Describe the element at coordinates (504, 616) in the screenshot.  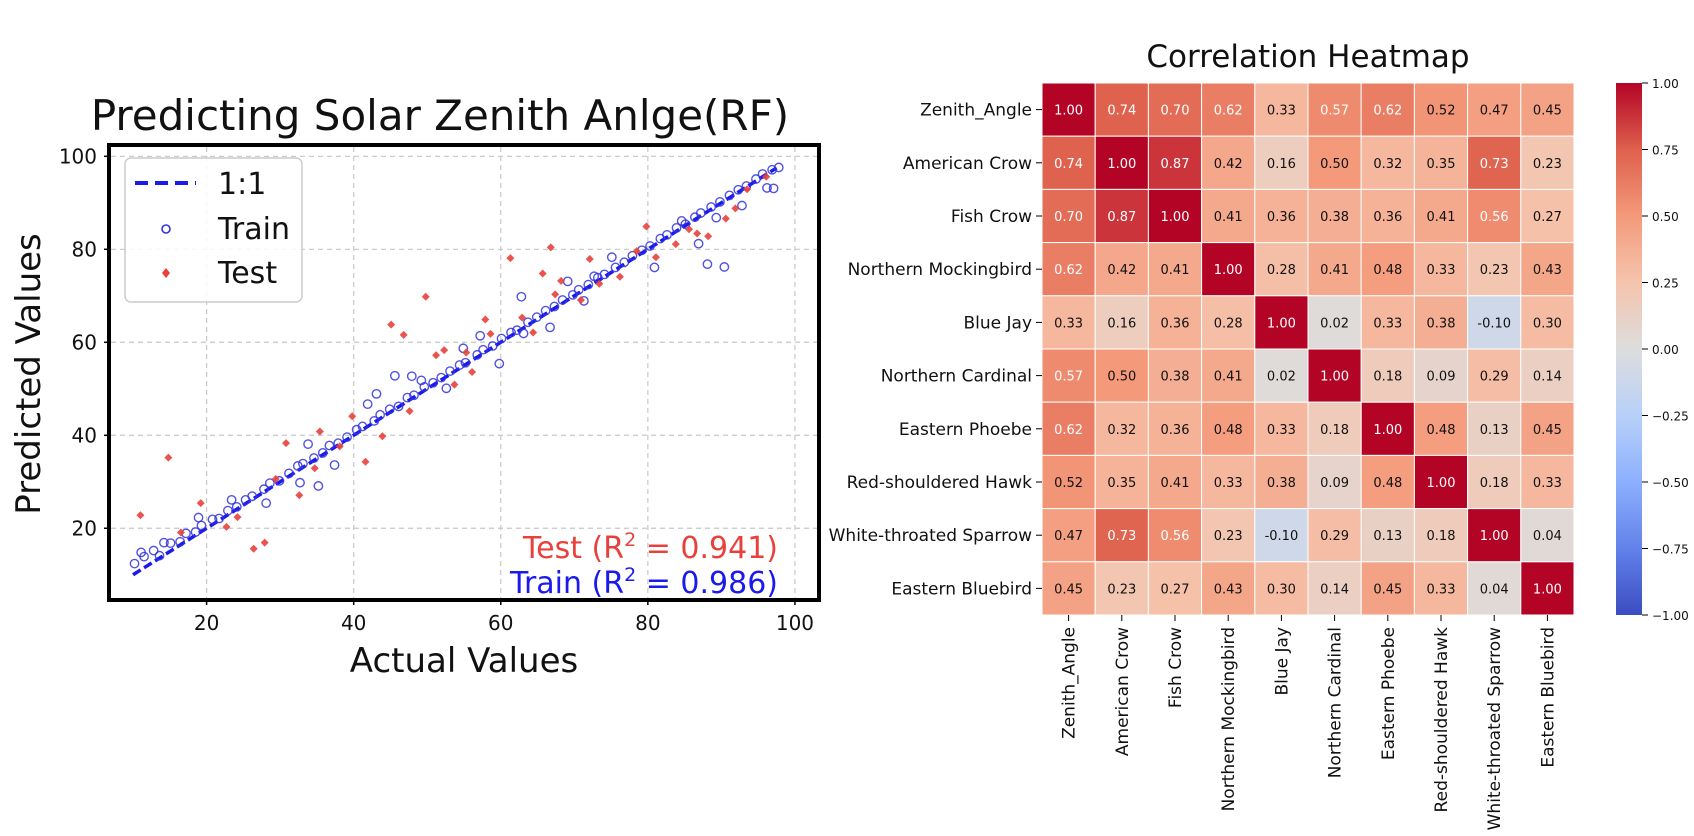
I see `scatter-x-ticks: 20 40 60 80 100` at that location.